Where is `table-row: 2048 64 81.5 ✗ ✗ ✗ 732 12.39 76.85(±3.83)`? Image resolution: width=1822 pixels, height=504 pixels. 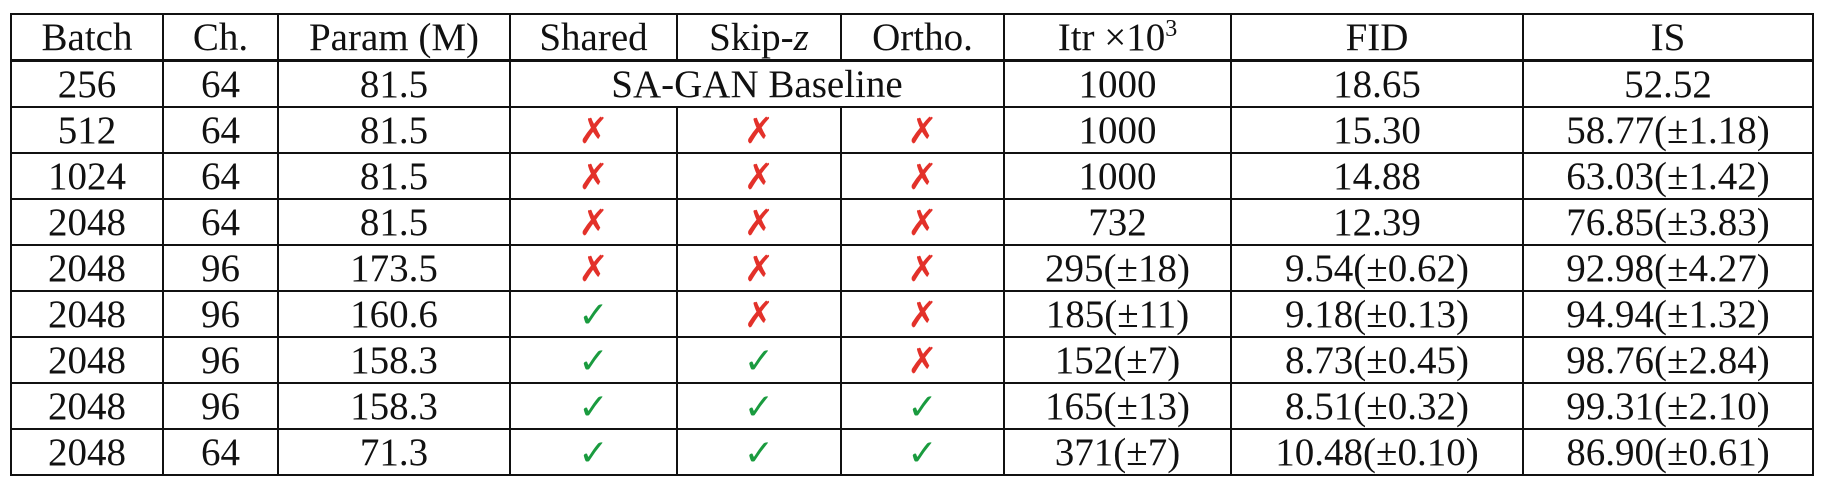 table-row: 2048 64 81.5 ✗ ✗ ✗ 732 12.39 76.85(±3.83) is located at coordinates (912, 222).